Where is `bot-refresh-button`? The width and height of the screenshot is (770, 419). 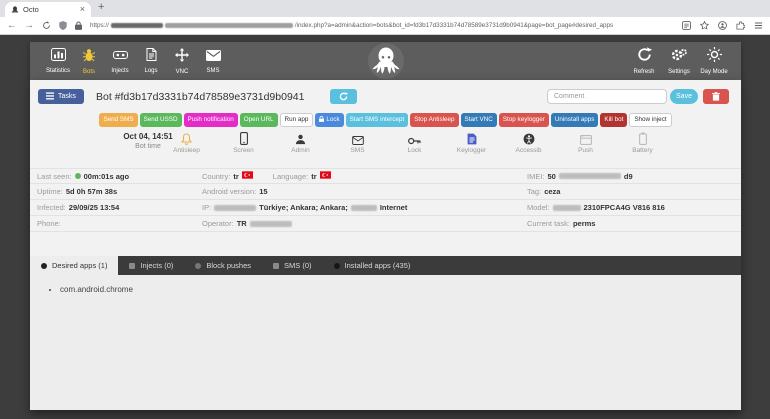 bot-refresh-button is located at coordinates (343, 96).